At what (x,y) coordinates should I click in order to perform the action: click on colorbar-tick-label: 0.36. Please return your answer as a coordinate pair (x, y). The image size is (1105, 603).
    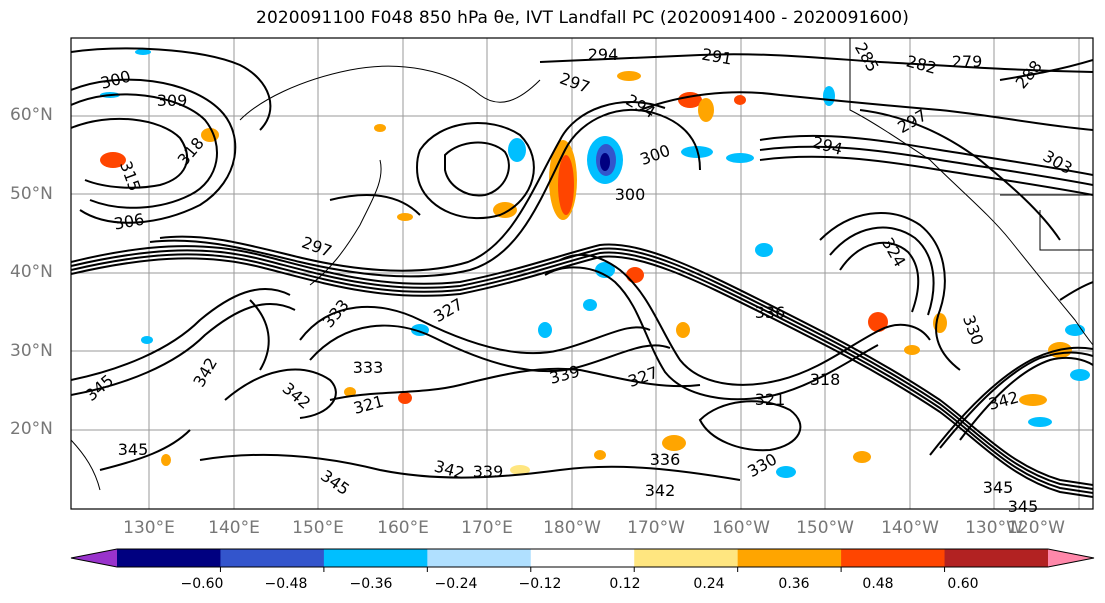
    Looking at the image, I should click on (794, 584).